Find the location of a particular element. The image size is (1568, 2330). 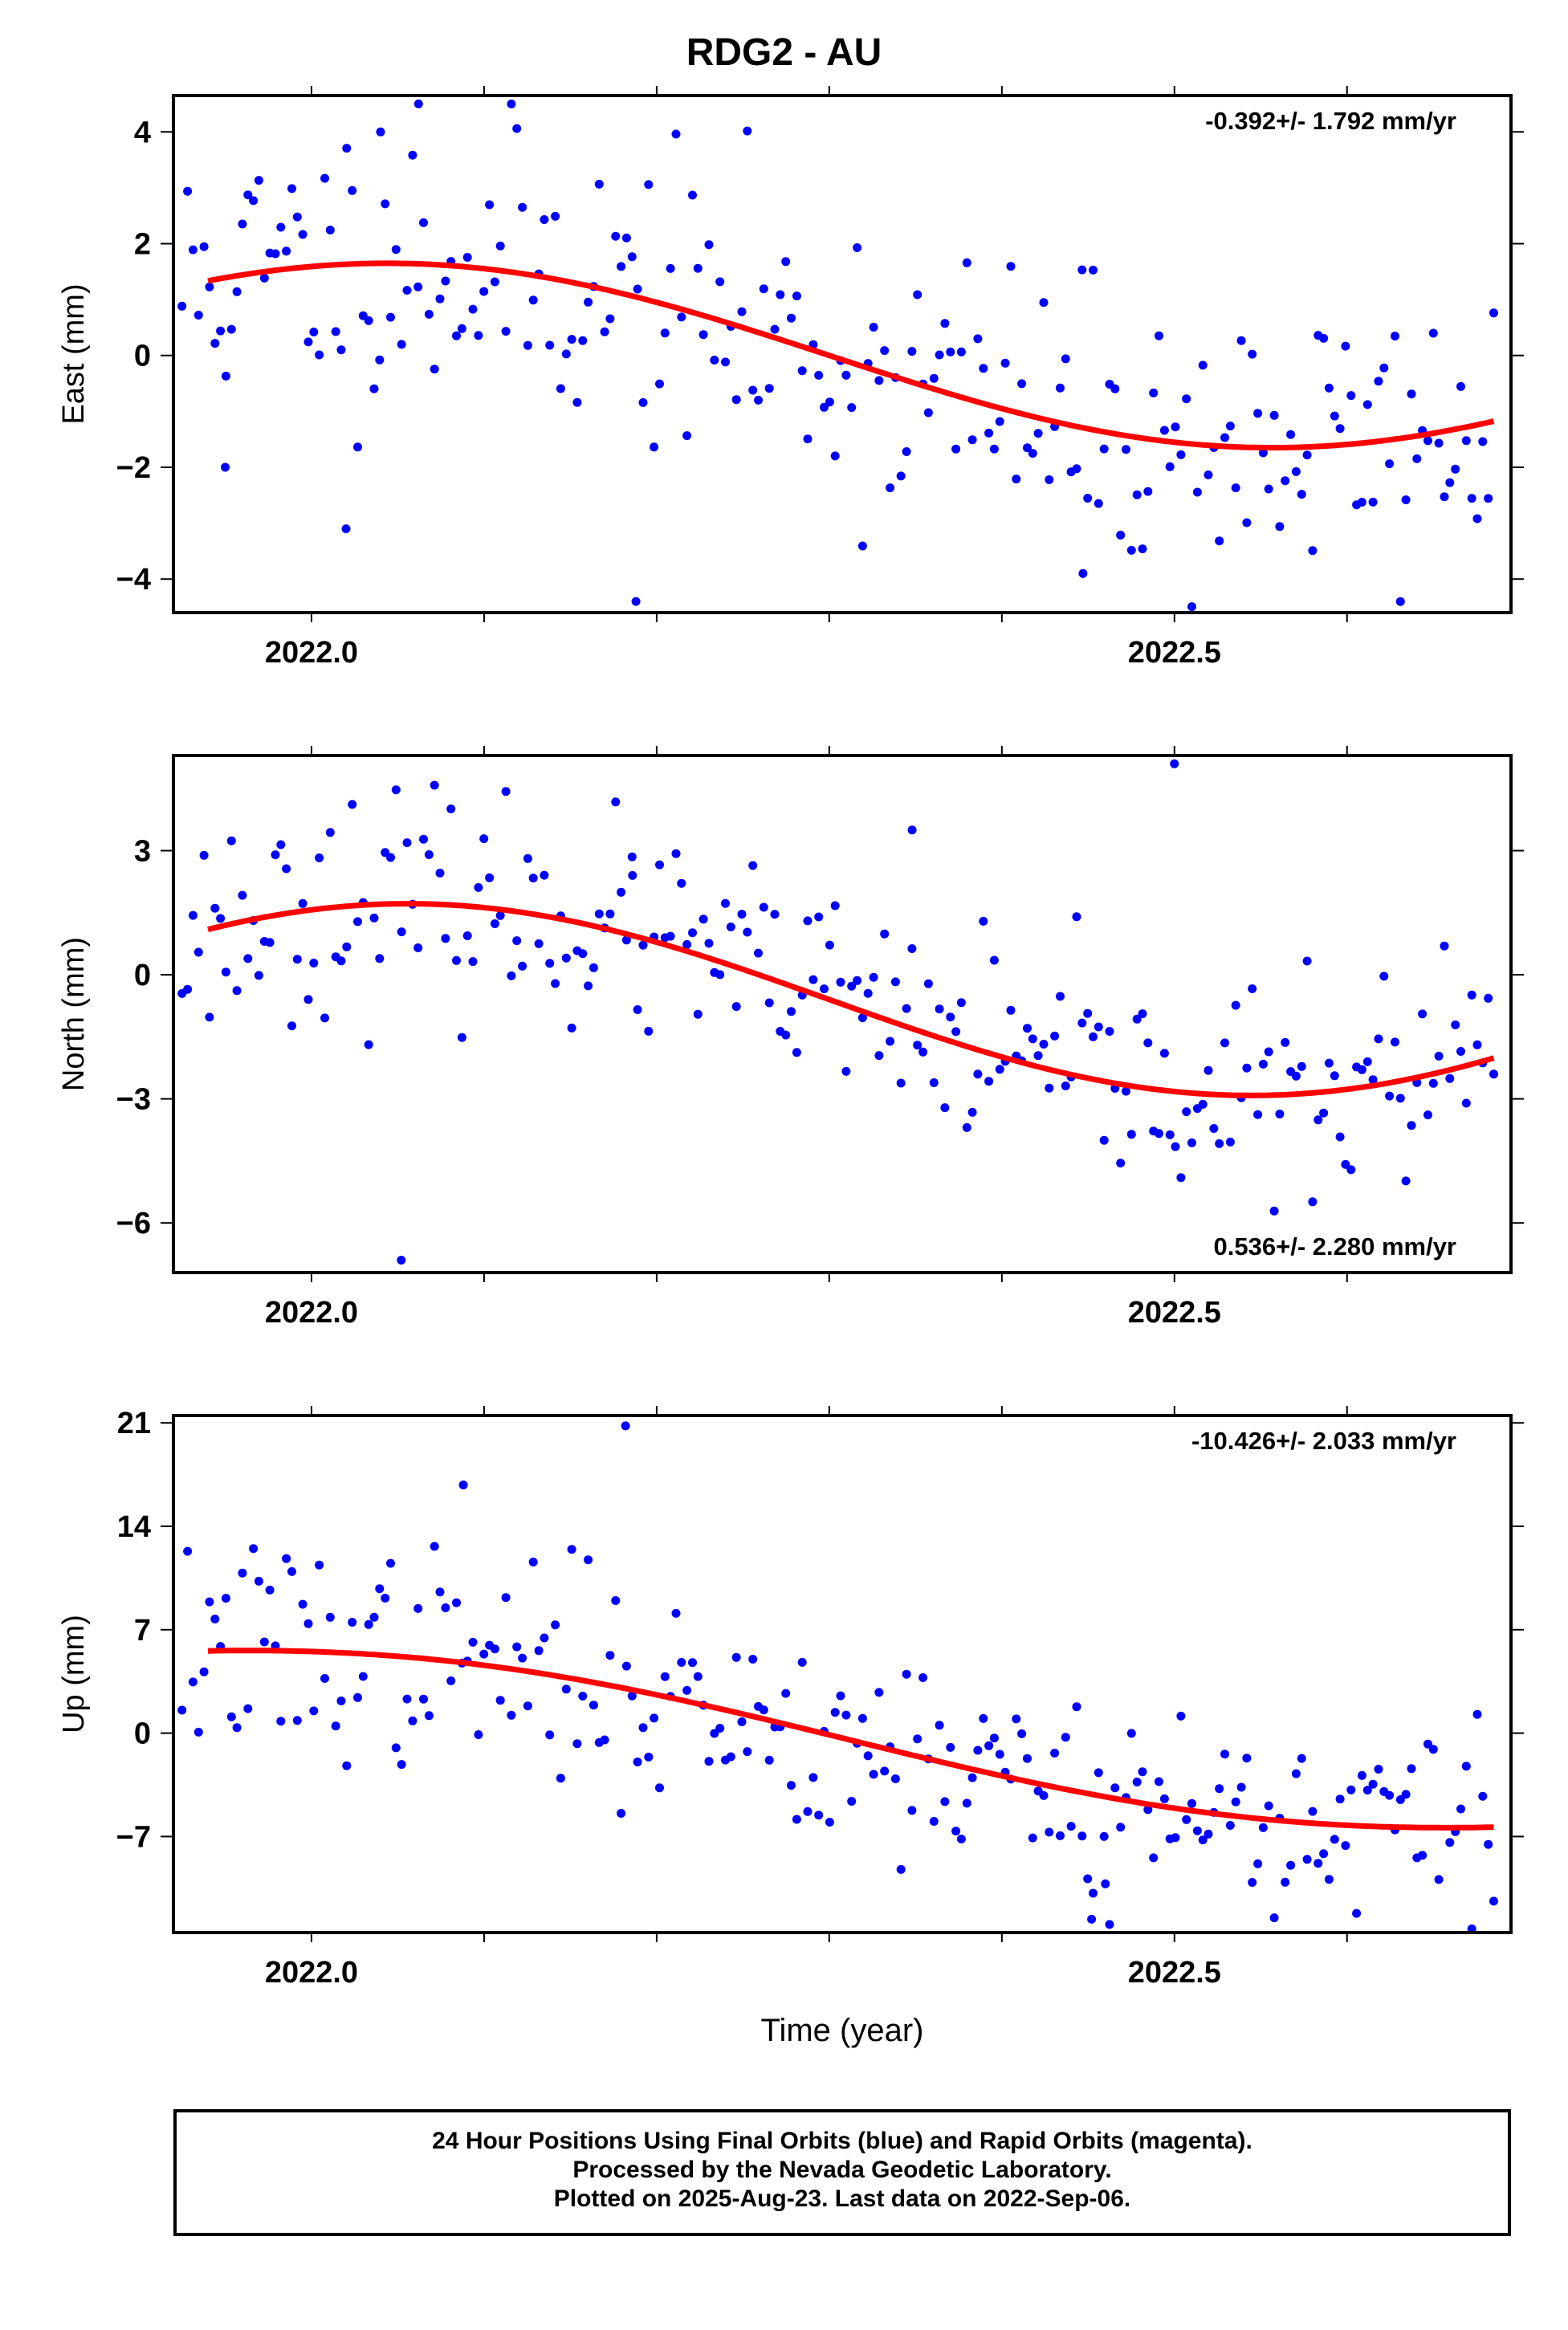

y-axis-label: Up (mm) is located at coordinates (74, 1674).